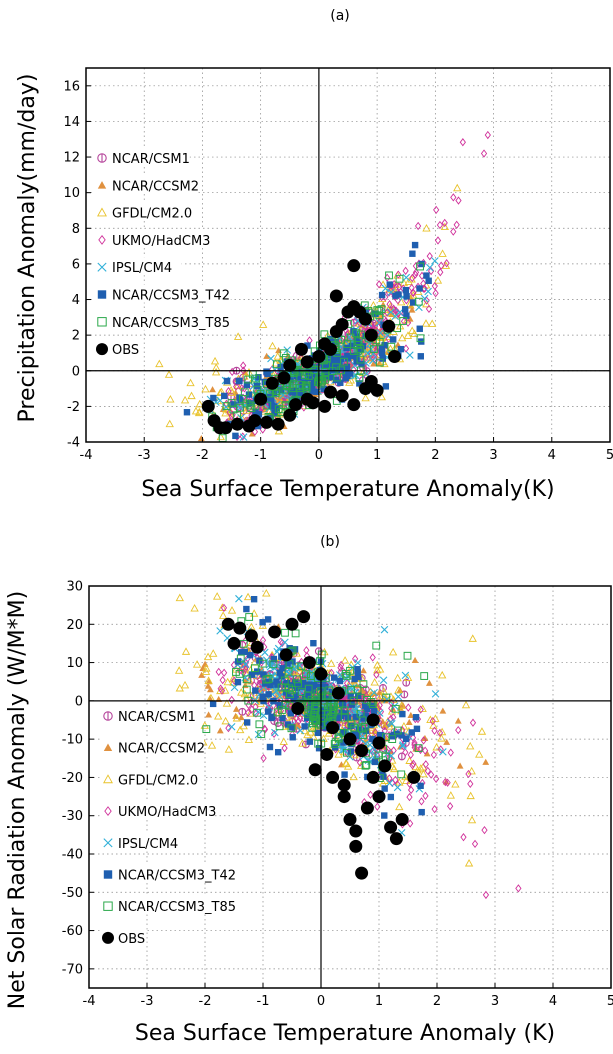 Image resolution: width=613 pixels, height=1054 pixels. Describe the element at coordinates (76, 229) in the screenshot. I see `y-tick-label: 8` at that location.